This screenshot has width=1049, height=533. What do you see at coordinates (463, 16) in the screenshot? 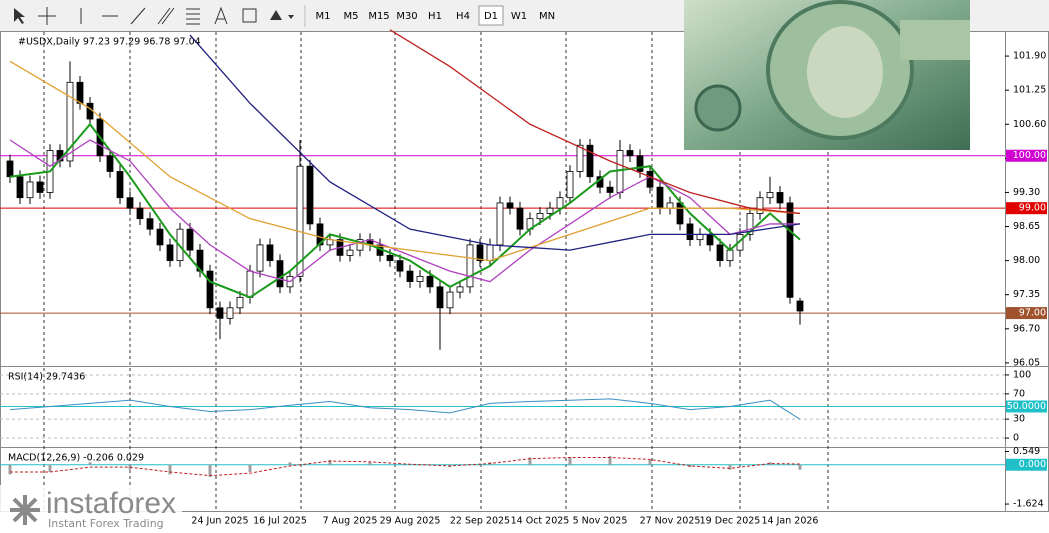
I see `timeframe-button: H4` at bounding box center [463, 16].